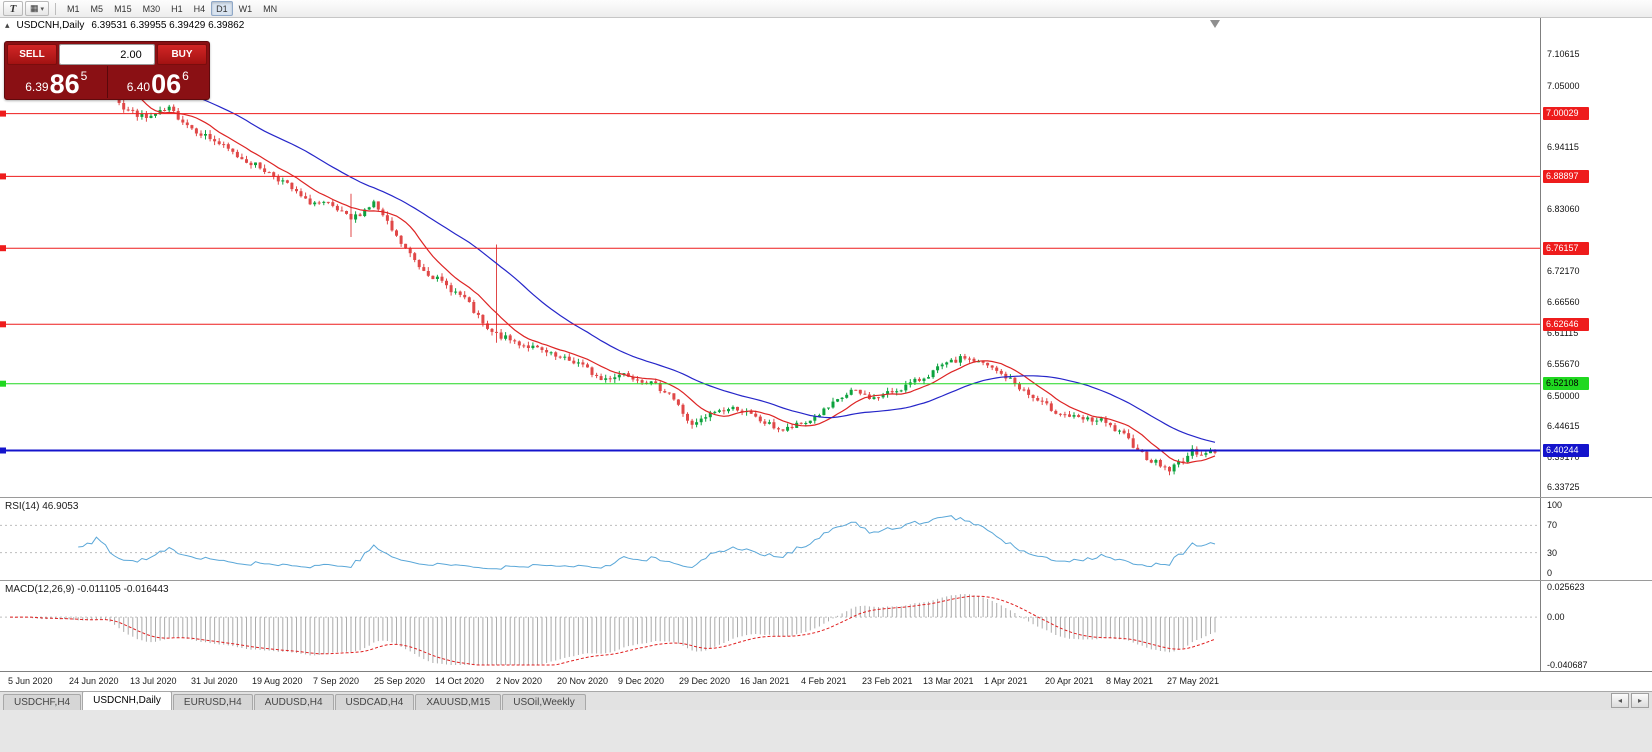 The image size is (1652, 752). Describe the element at coordinates (887, 681) in the screenshot. I see `time-tick: 23 Feb 2021` at that location.